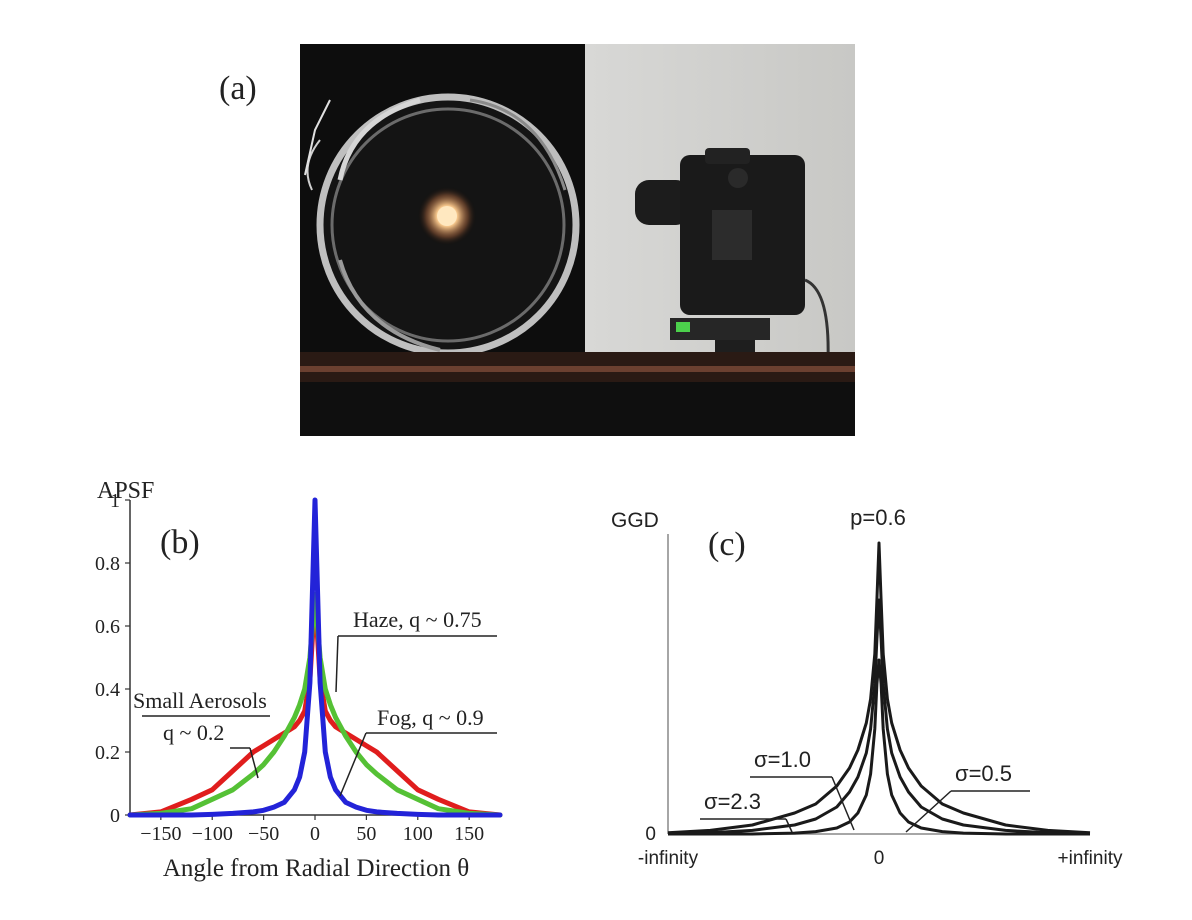 Image resolution: width=1192 pixels, height=920 pixels. Describe the element at coordinates (315, 834) in the screenshot. I see `chart-b-x-tick-label: 0` at that location.